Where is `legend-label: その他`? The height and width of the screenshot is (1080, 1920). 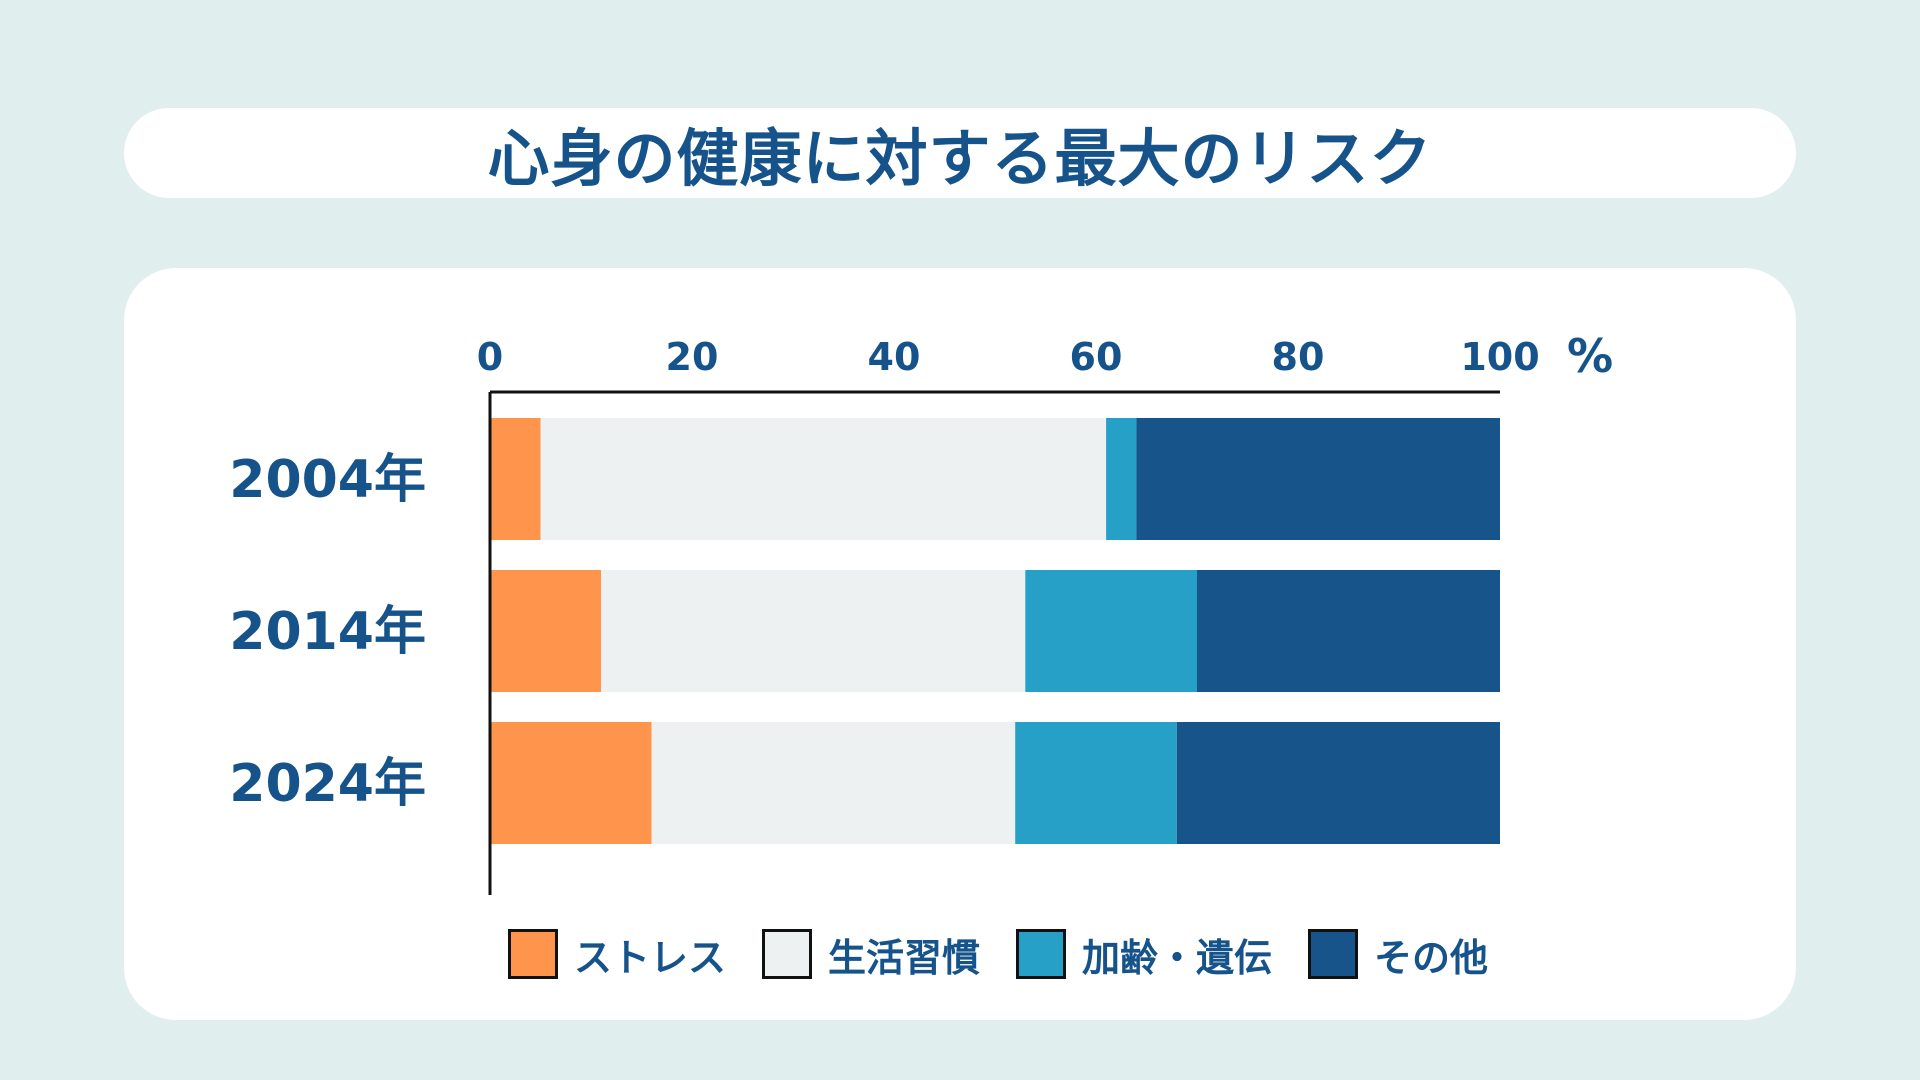
legend-label: その他 is located at coordinates (1431, 957).